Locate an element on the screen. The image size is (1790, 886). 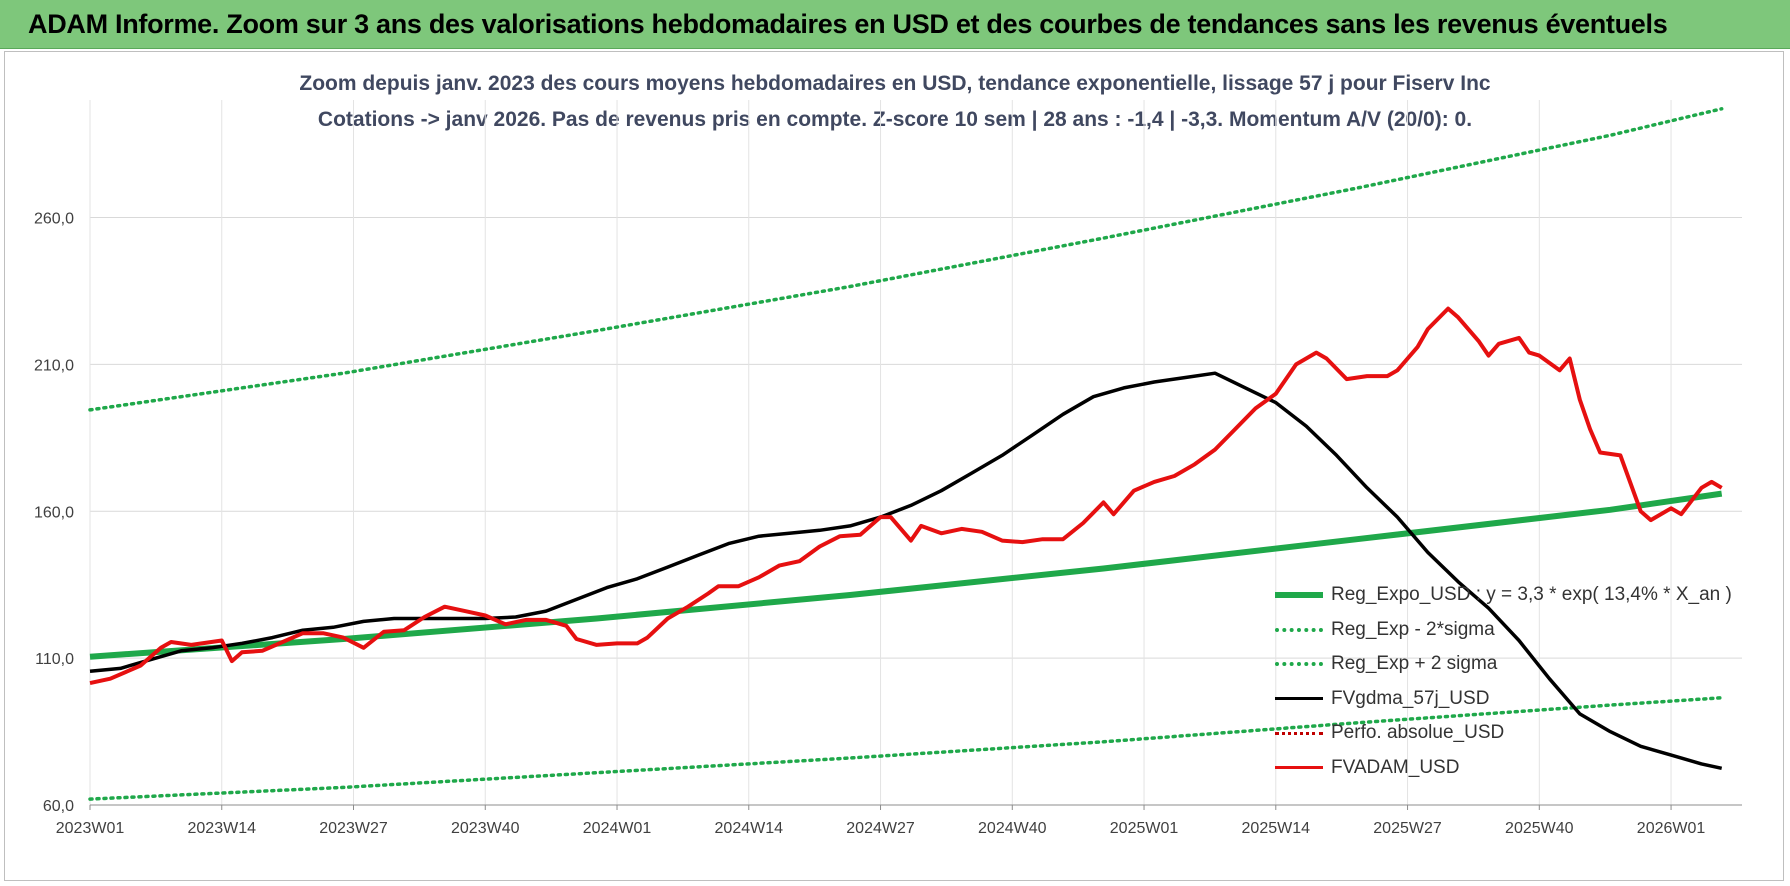
x-tick-label: 2025W27 is located at coordinates (1407, 828).